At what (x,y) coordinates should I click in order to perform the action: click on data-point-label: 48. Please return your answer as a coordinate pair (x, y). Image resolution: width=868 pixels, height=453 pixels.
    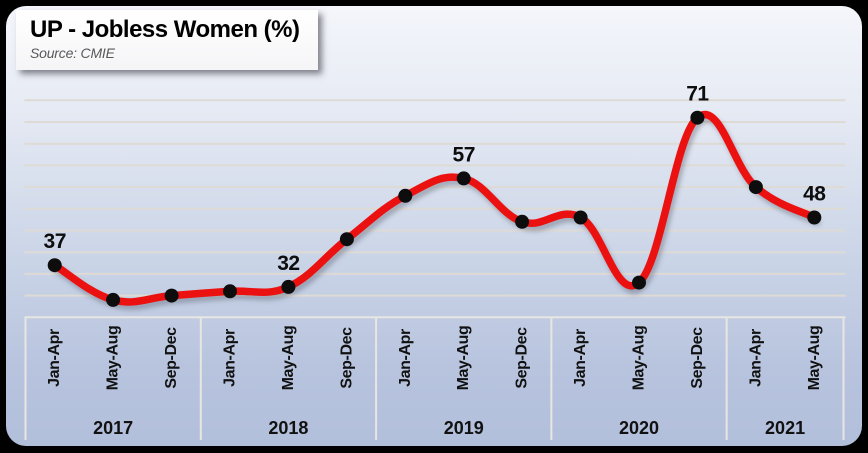
    Looking at the image, I should click on (814, 194).